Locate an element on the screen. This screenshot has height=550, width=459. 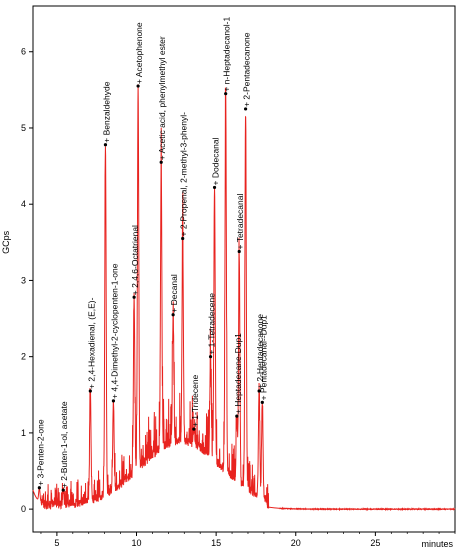
peak-label: + Acetophenone is located at coordinates (139, 53).